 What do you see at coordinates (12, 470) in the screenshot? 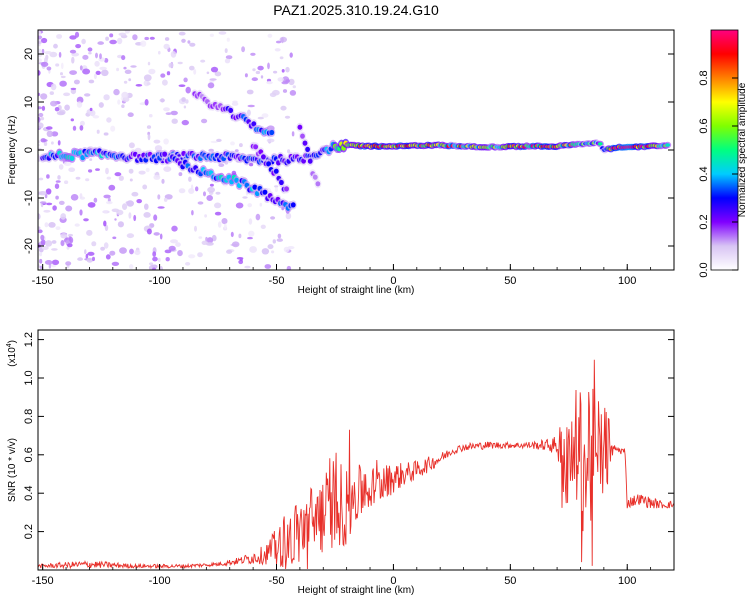
I see `snr-y-axis-title: SNR (10 * v/v)` at bounding box center [12, 470].